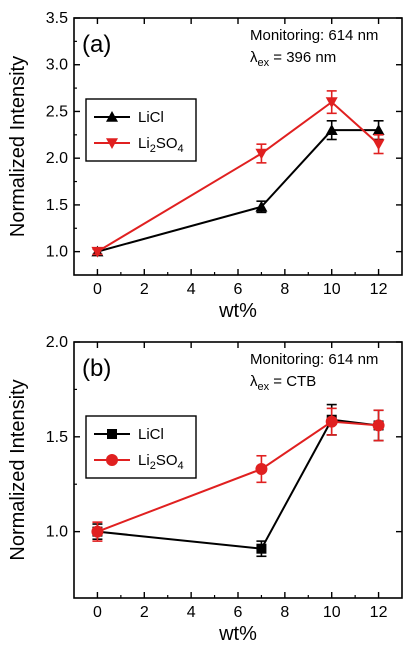 This screenshot has height=650, width=416. Describe the element at coordinates (57, 18) in the screenshot. I see `y-tick-label: 3.5` at that location.